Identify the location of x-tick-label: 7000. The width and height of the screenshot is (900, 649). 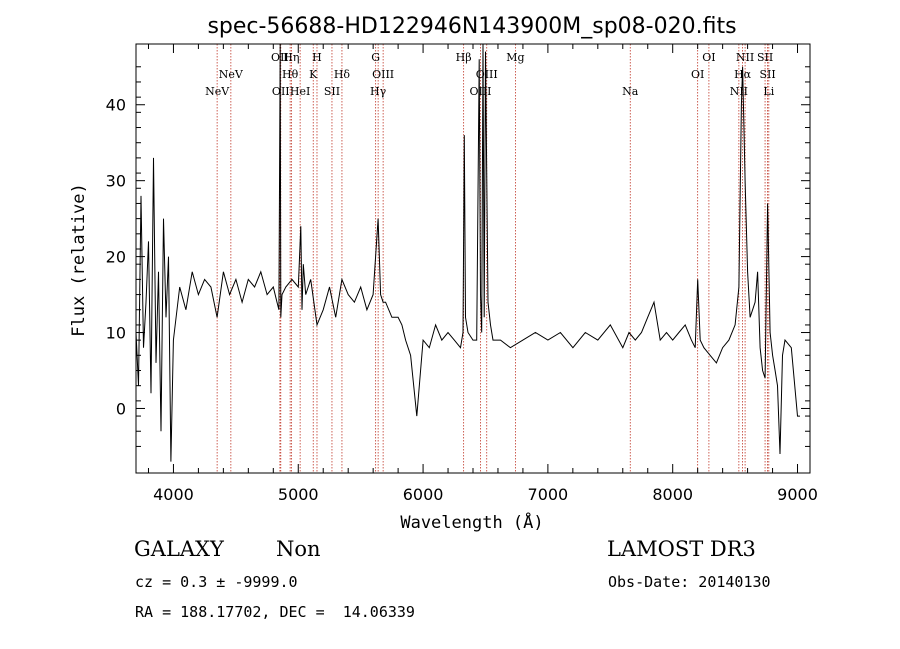
(548, 494).